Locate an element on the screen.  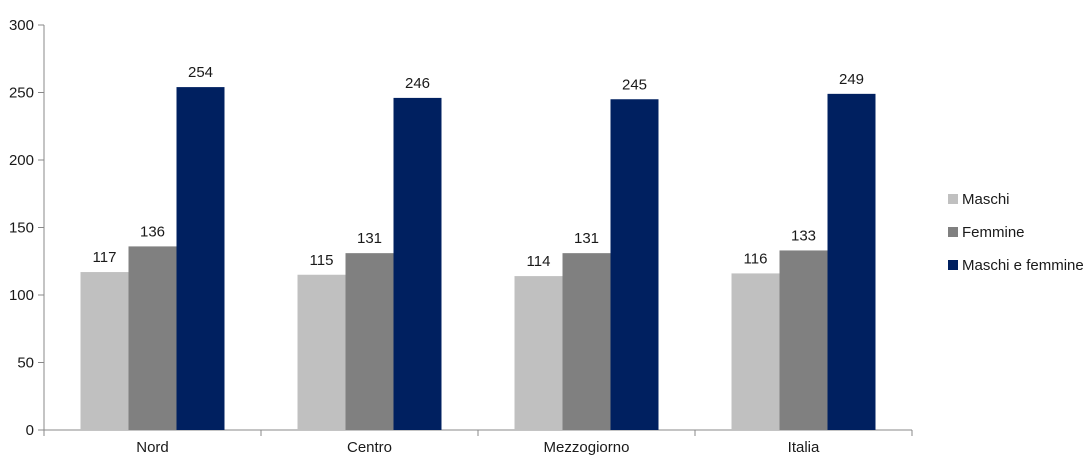
x-category-label: Centro is located at coordinates (369, 447).